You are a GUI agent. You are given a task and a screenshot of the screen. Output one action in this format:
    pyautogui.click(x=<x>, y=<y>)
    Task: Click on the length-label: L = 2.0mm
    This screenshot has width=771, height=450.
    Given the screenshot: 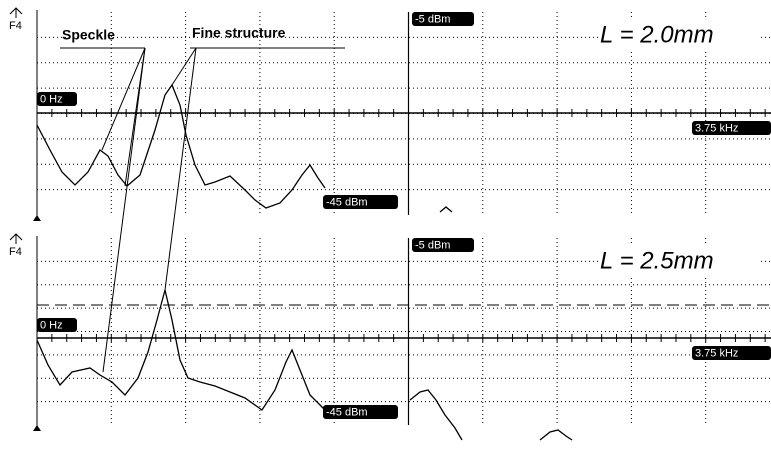 What is the action you would take?
    pyautogui.click(x=657, y=34)
    